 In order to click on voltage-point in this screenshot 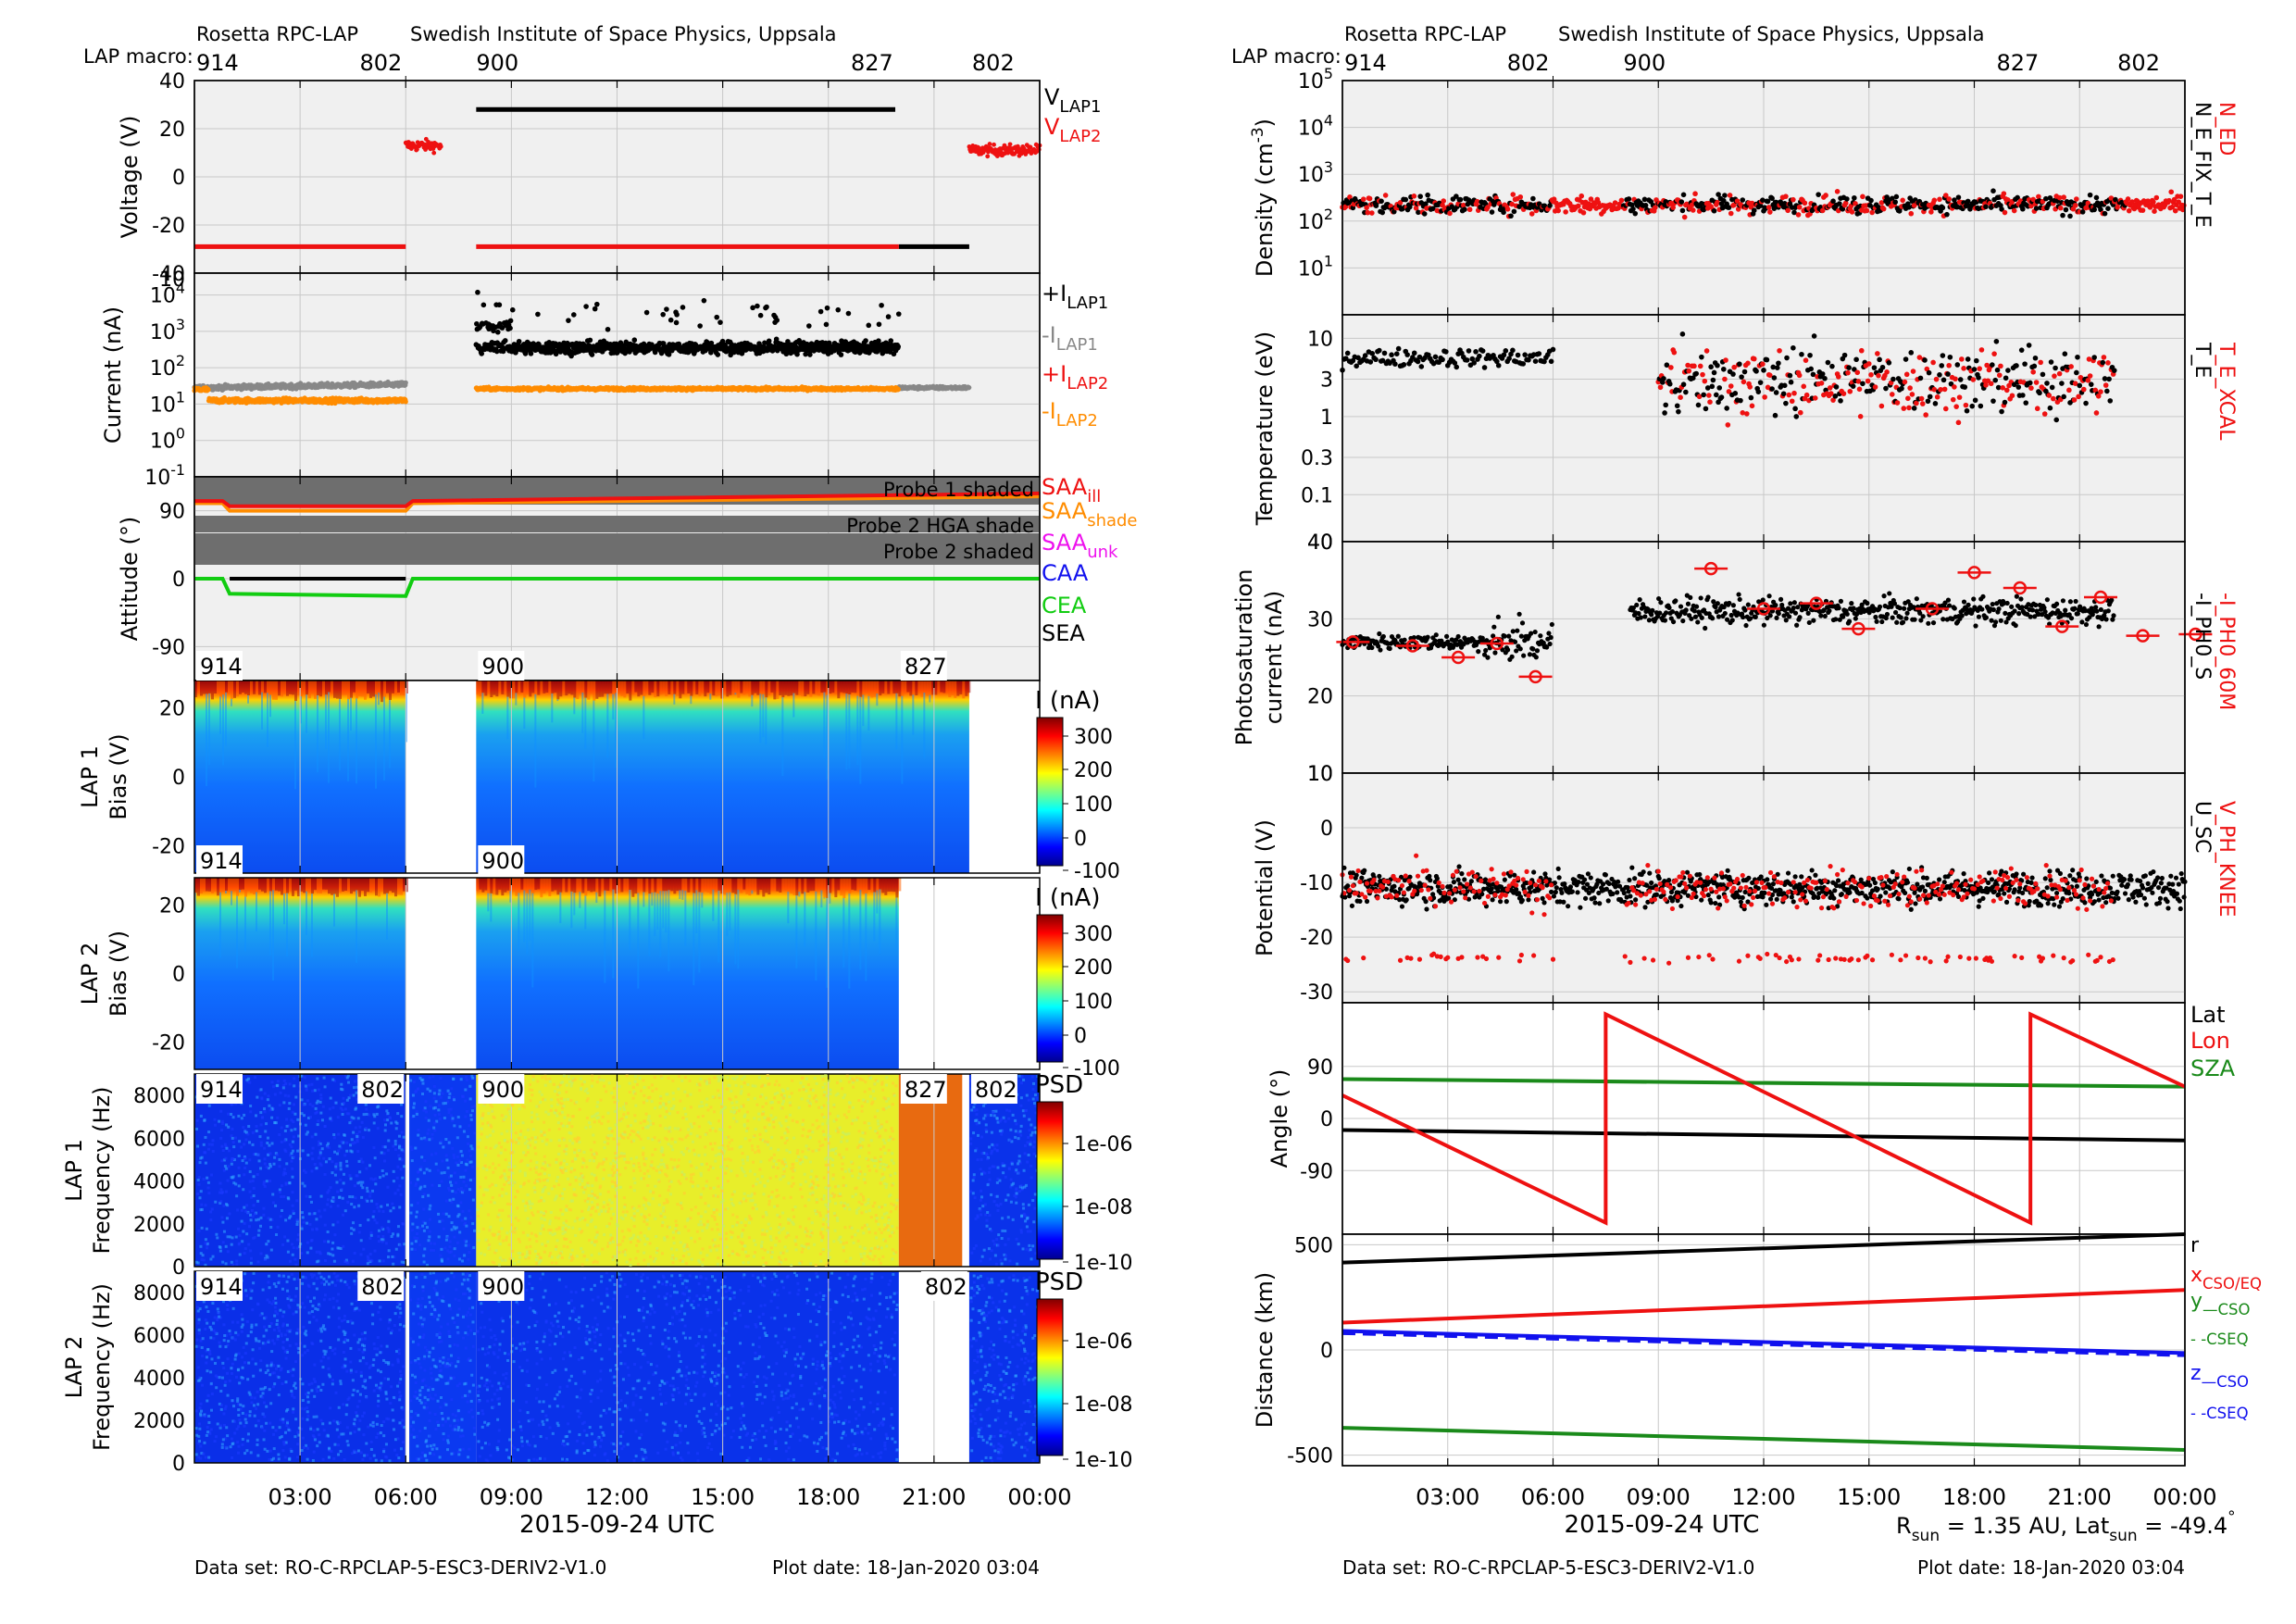, I will do `click(1030, 147)`.